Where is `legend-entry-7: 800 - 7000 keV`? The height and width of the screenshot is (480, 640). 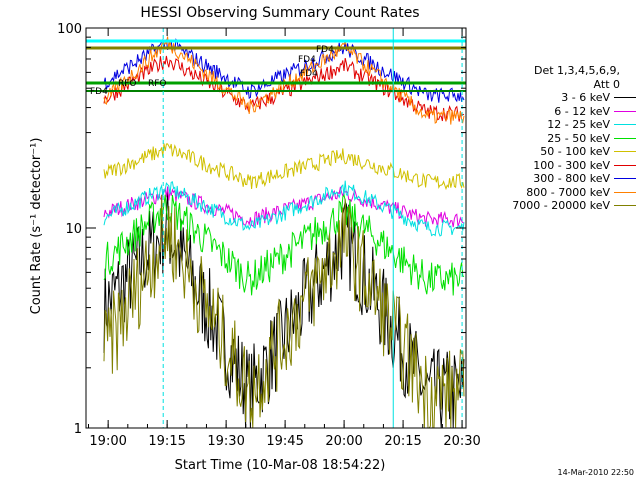 legend-entry-7: 800 - 7000 keV is located at coordinates (561, 193).